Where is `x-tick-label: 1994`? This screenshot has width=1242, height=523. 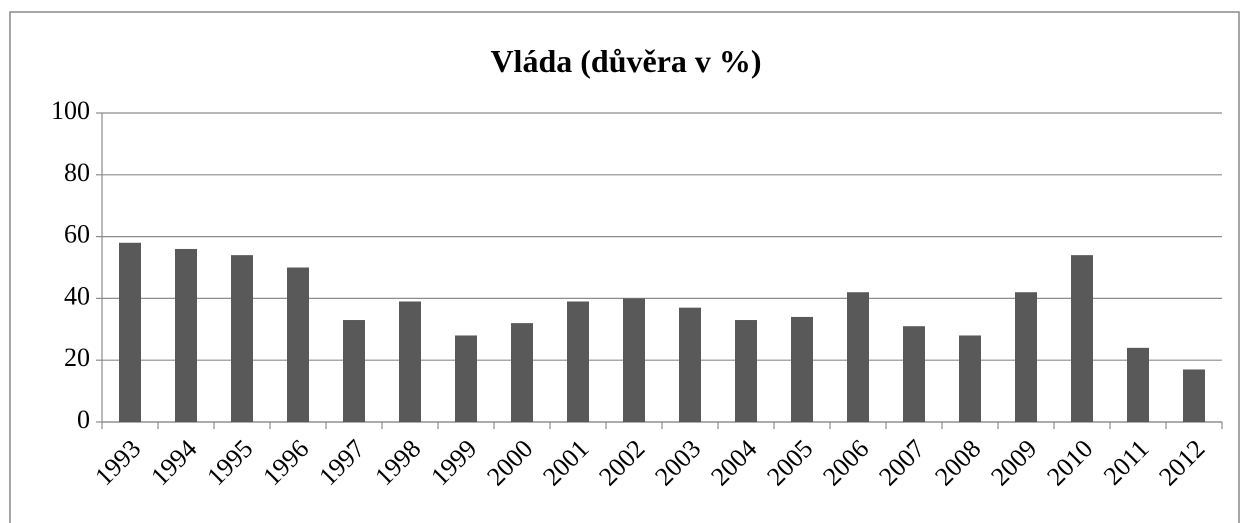 x-tick-label: 1994 is located at coordinates (173, 462).